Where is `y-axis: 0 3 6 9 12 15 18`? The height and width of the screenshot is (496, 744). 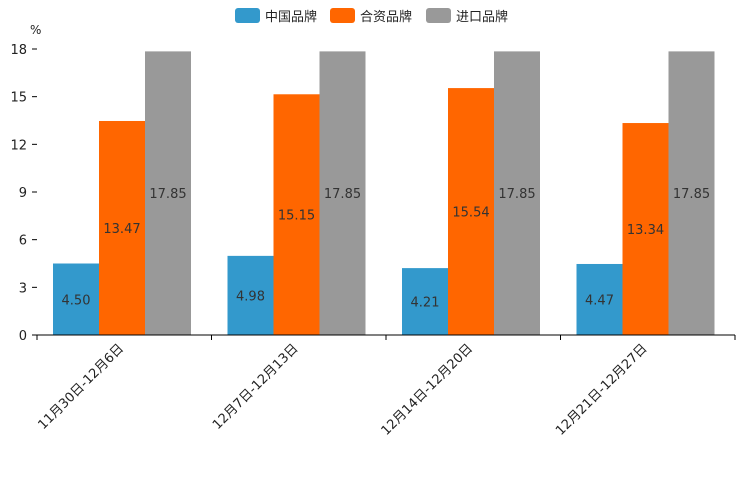 y-axis: 0 3 6 9 12 15 18 is located at coordinates (23, 193).